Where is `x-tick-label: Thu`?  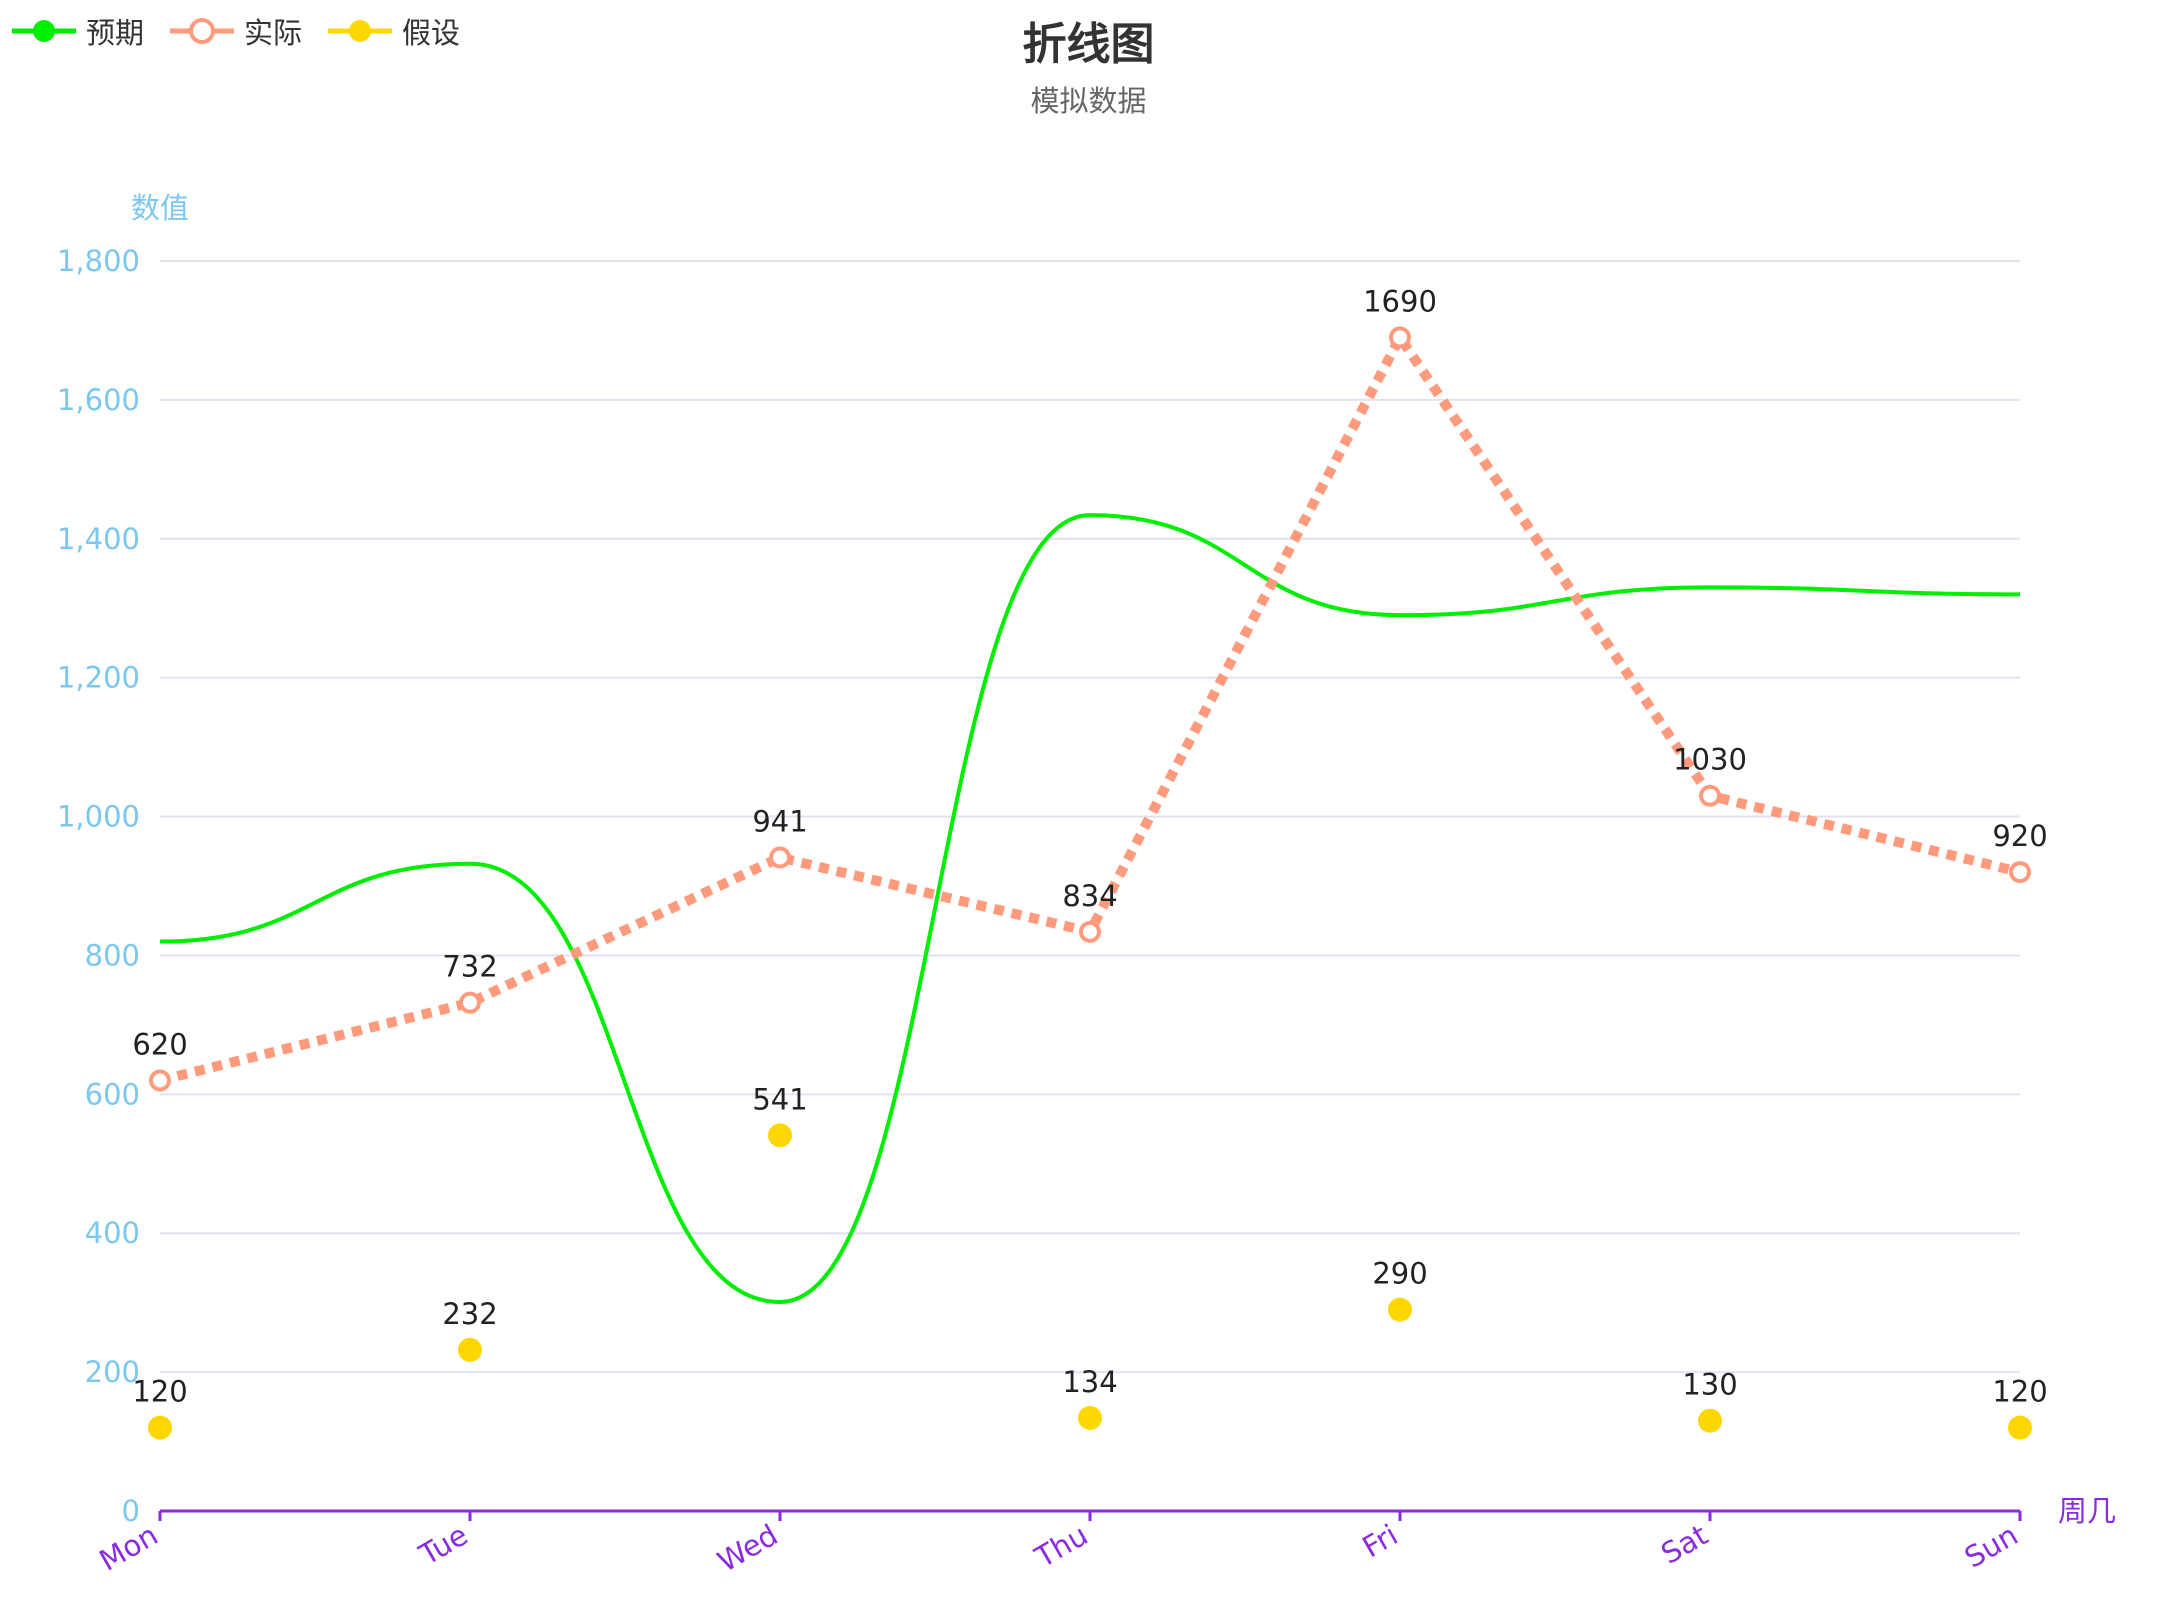
x-tick-label: Thu is located at coordinates (1060, 1546).